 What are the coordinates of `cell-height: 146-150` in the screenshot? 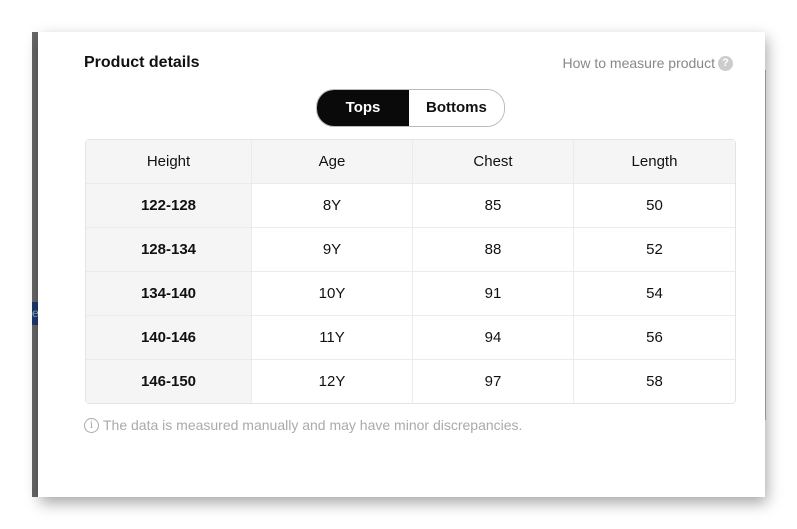 It's located at (169, 381).